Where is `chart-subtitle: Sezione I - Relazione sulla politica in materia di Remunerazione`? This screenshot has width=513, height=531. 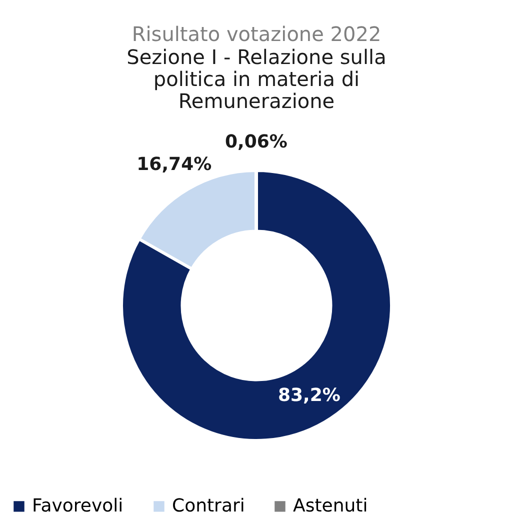 chart-subtitle: Sezione I - Relazione sulla politica in materia di Remunerazione is located at coordinates (256, 79).